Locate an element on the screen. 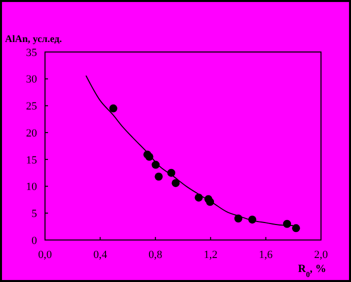 This screenshot has width=351, height=282. y-tick-label: 15 is located at coordinates (32, 160).